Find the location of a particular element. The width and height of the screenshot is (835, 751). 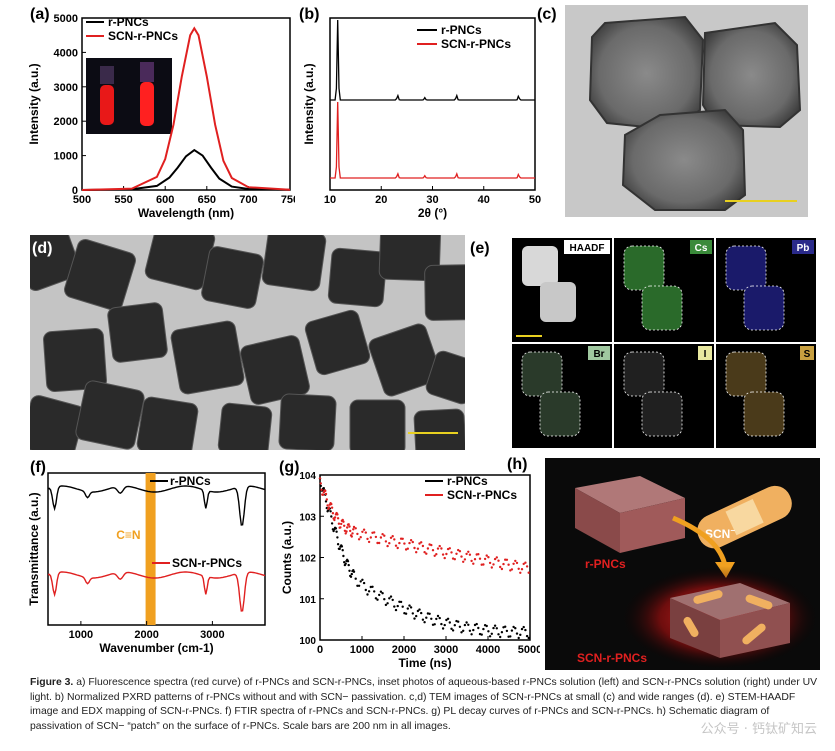

x-tick-label: 40 is located at coordinates (484, 200).